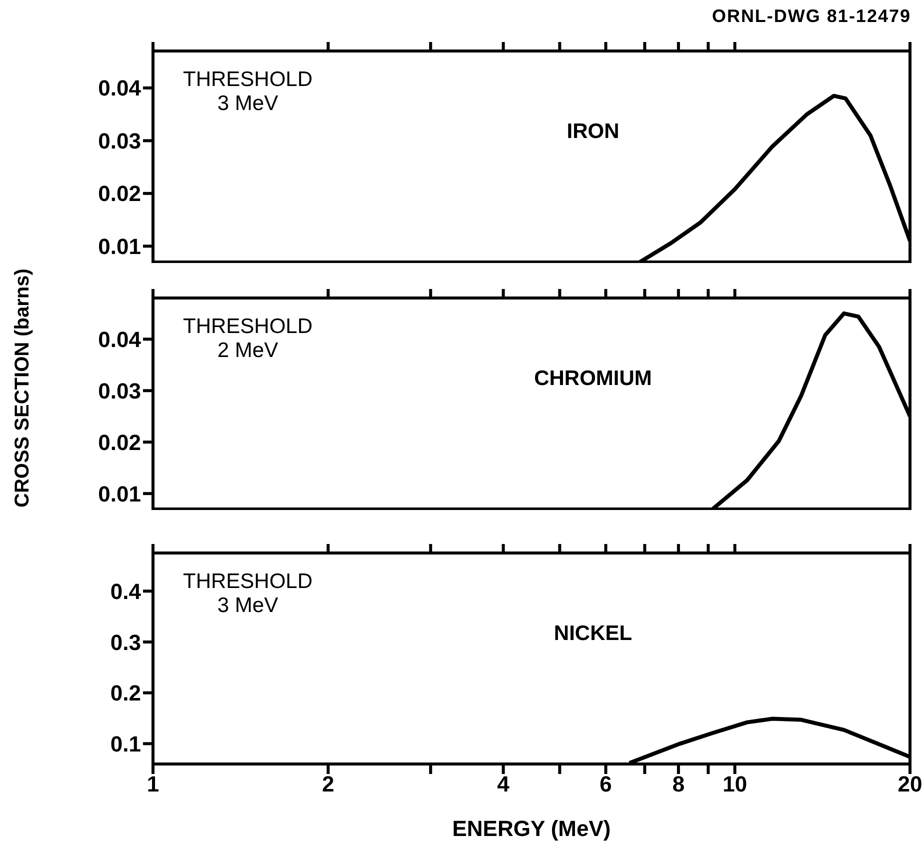 The width and height of the screenshot is (923, 844). Describe the element at coordinates (328, 784) in the screenshot. I see `x-tick-label: 2` at that location.